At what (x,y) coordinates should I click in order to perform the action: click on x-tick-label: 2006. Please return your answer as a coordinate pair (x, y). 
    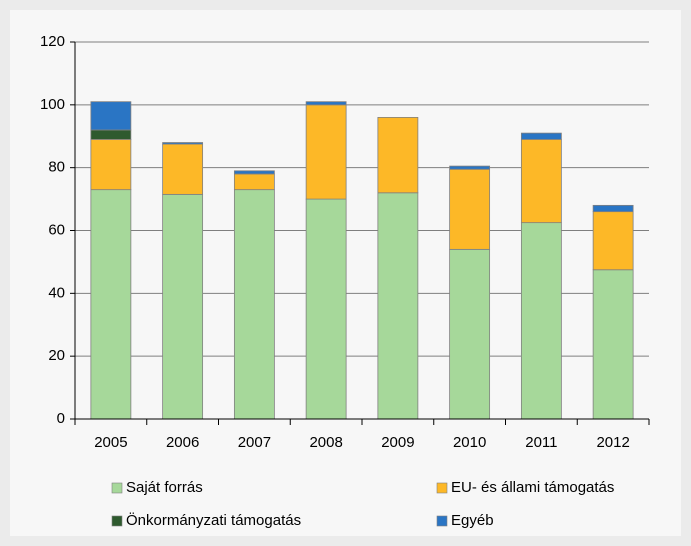
    Looking at the image, I should click on (182, 442).